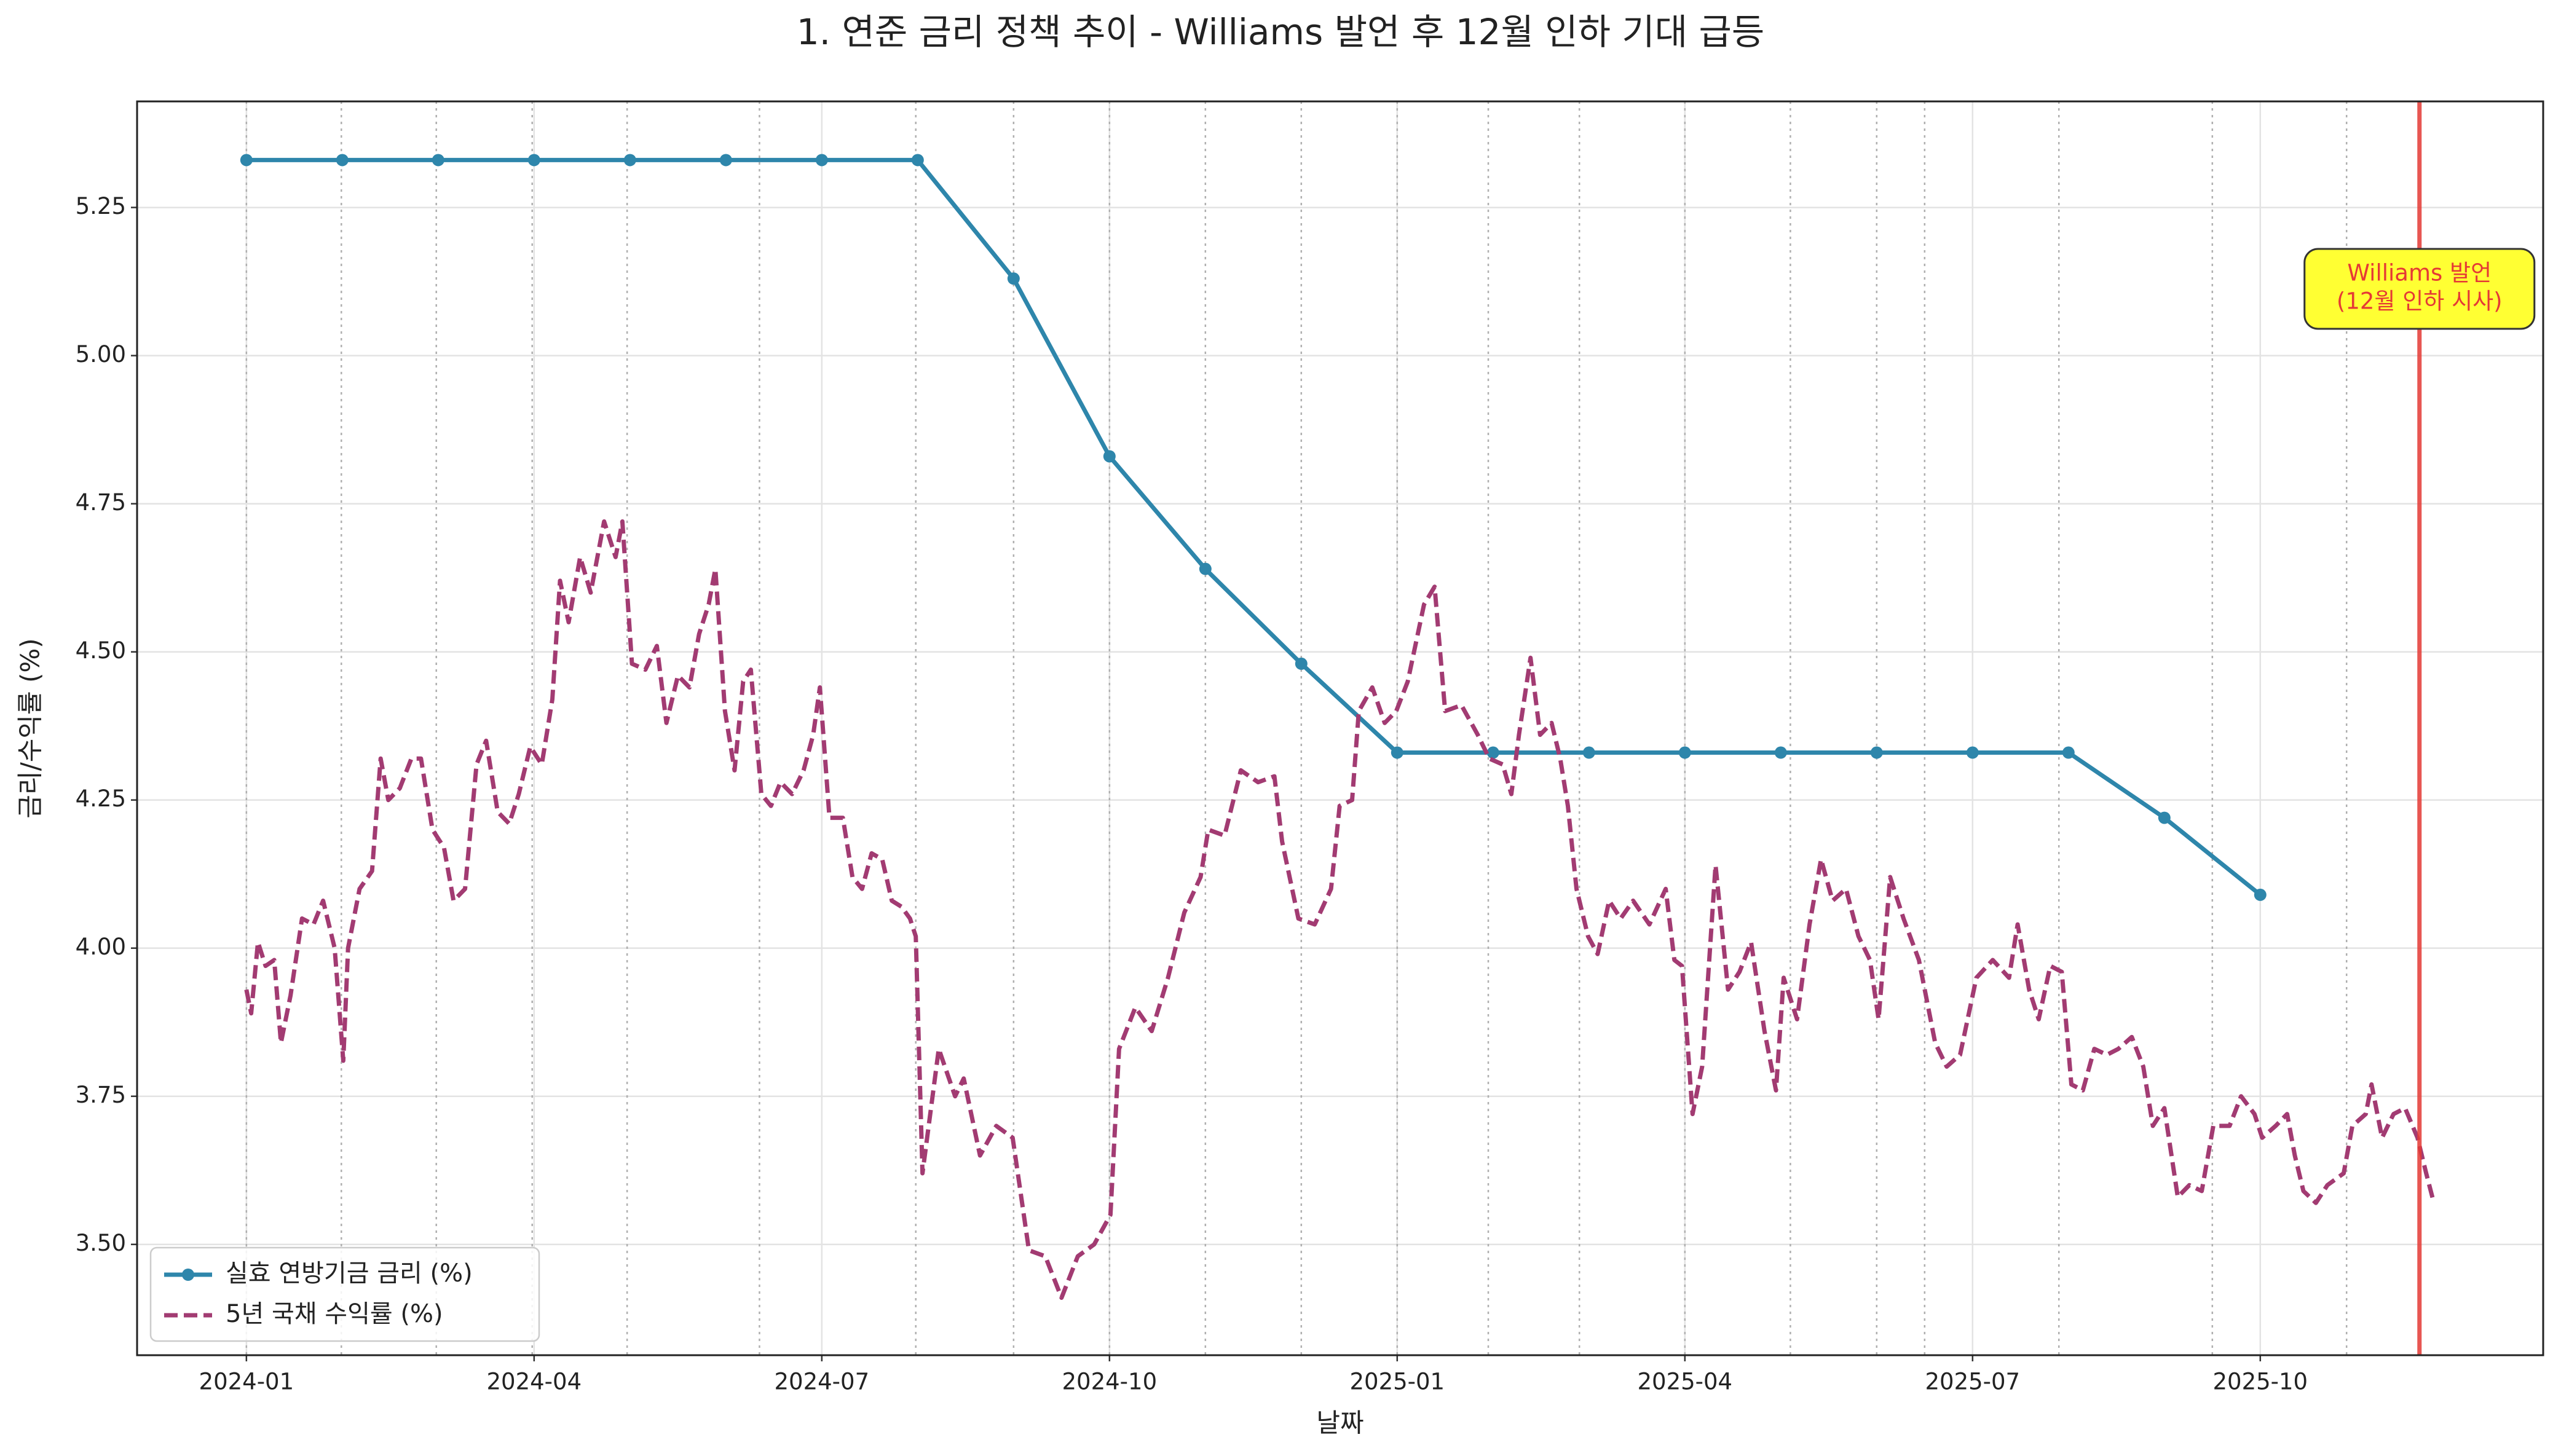 Image resolution: width=2561 pixels, height=1456 pixels. What do you see at coordinates (101, 650) in the screenshot?
I see `y-tick-label: 4.50` at bounding box center [101, 650].